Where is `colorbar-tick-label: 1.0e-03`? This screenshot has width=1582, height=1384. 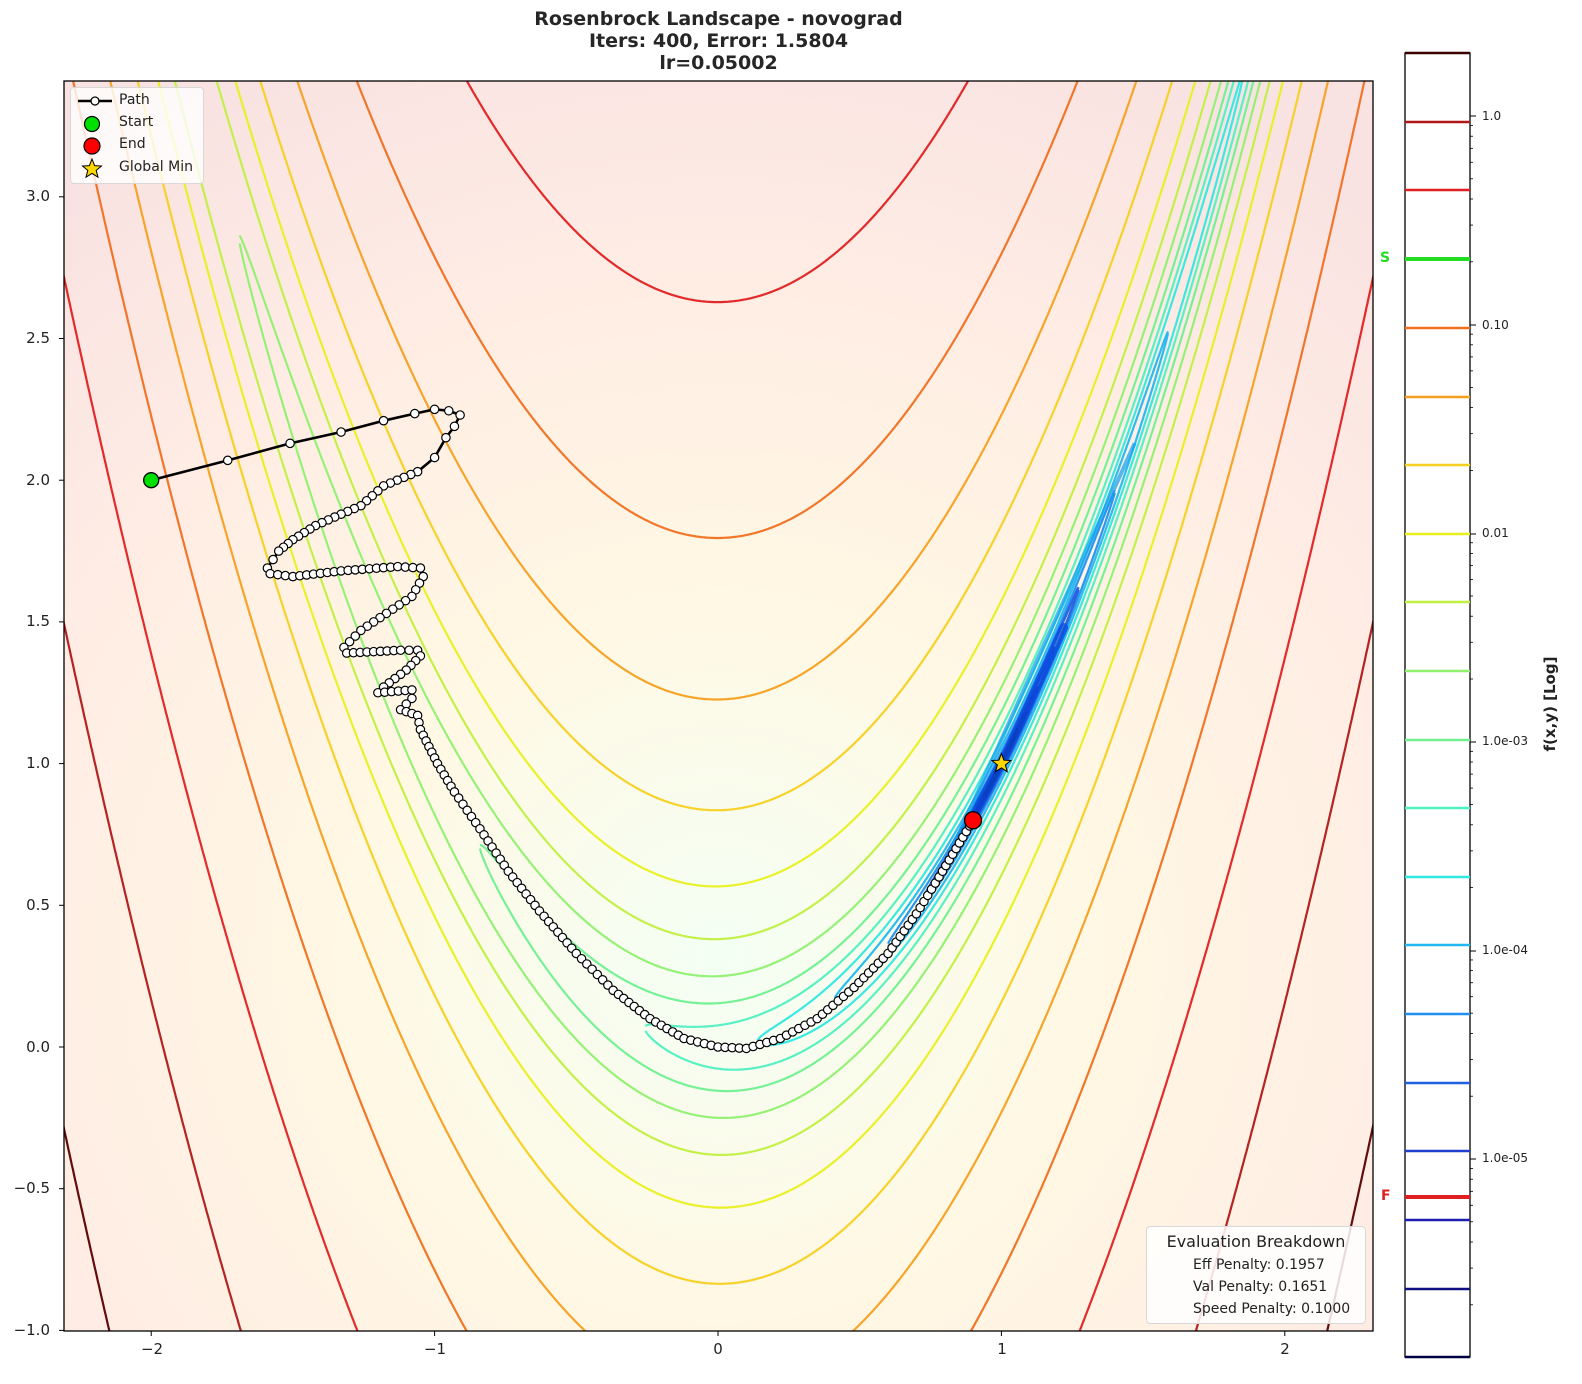 colorbar-tick-label: 1.0e-03 is located at coordinates (1505, 741).